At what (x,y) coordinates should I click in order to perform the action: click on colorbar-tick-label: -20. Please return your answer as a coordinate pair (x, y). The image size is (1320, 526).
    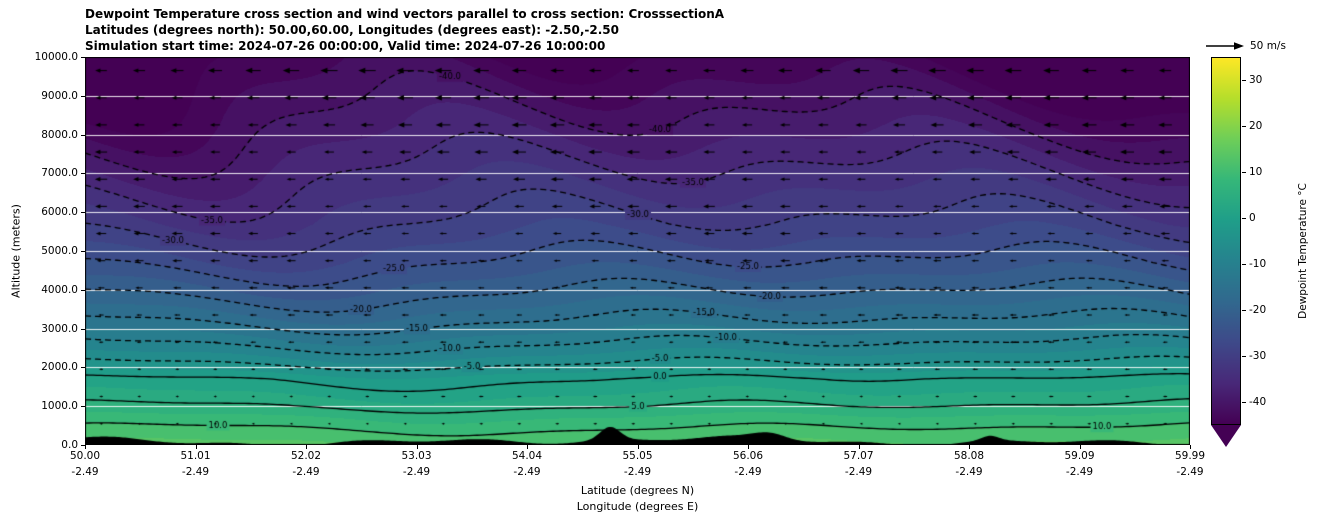
    Looking at the image, I should click on (1258, 310).